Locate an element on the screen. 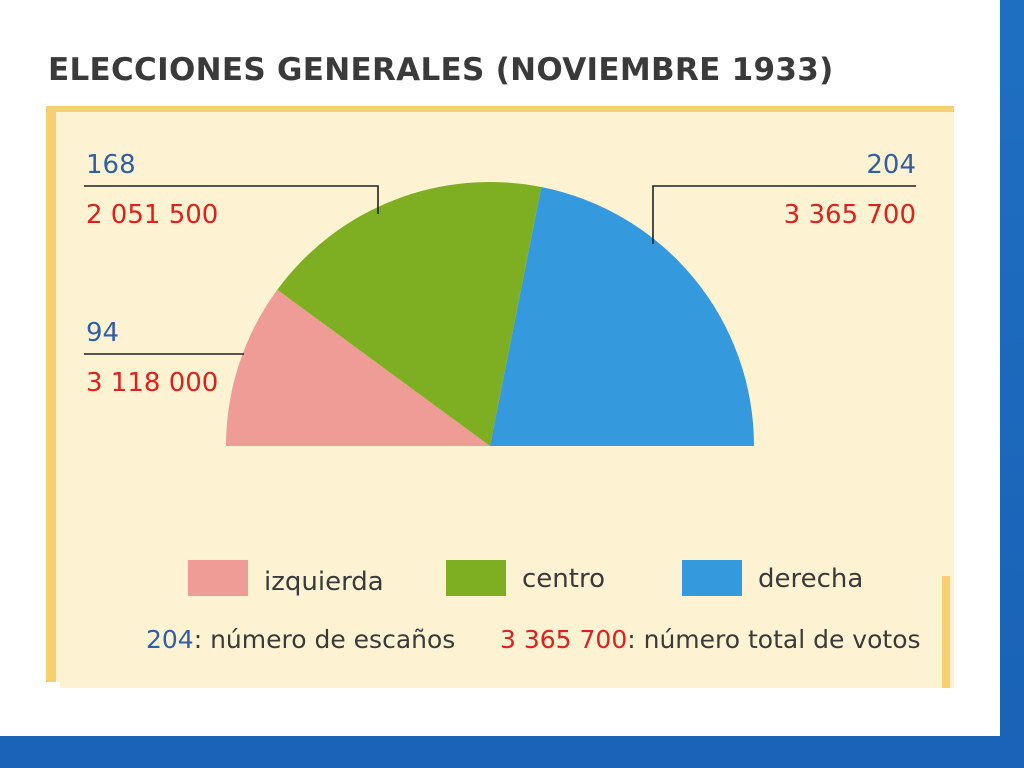  legend-note-seats: 204: número de escaños is located at coordinates (300, 639).